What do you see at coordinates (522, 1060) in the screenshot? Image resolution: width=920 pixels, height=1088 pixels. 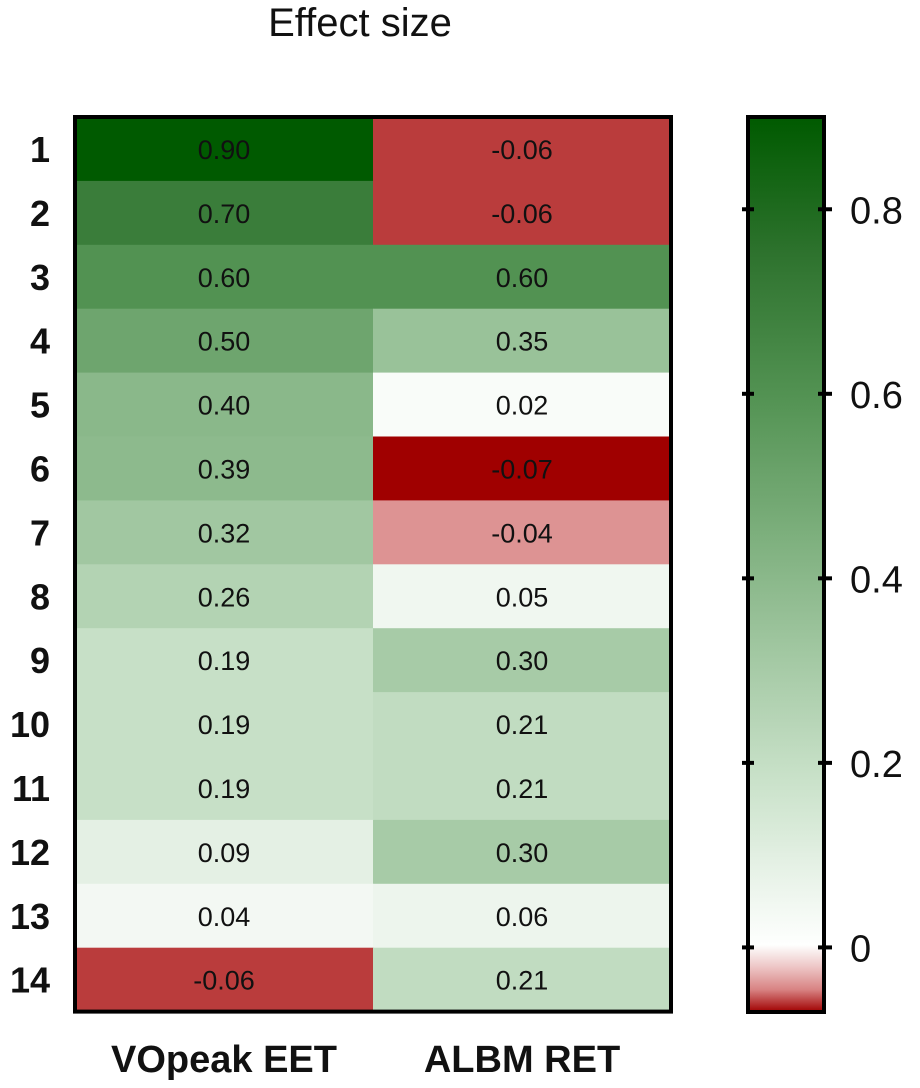 I see `column-label: ALBM RET` at bounding box center [522, 1060].